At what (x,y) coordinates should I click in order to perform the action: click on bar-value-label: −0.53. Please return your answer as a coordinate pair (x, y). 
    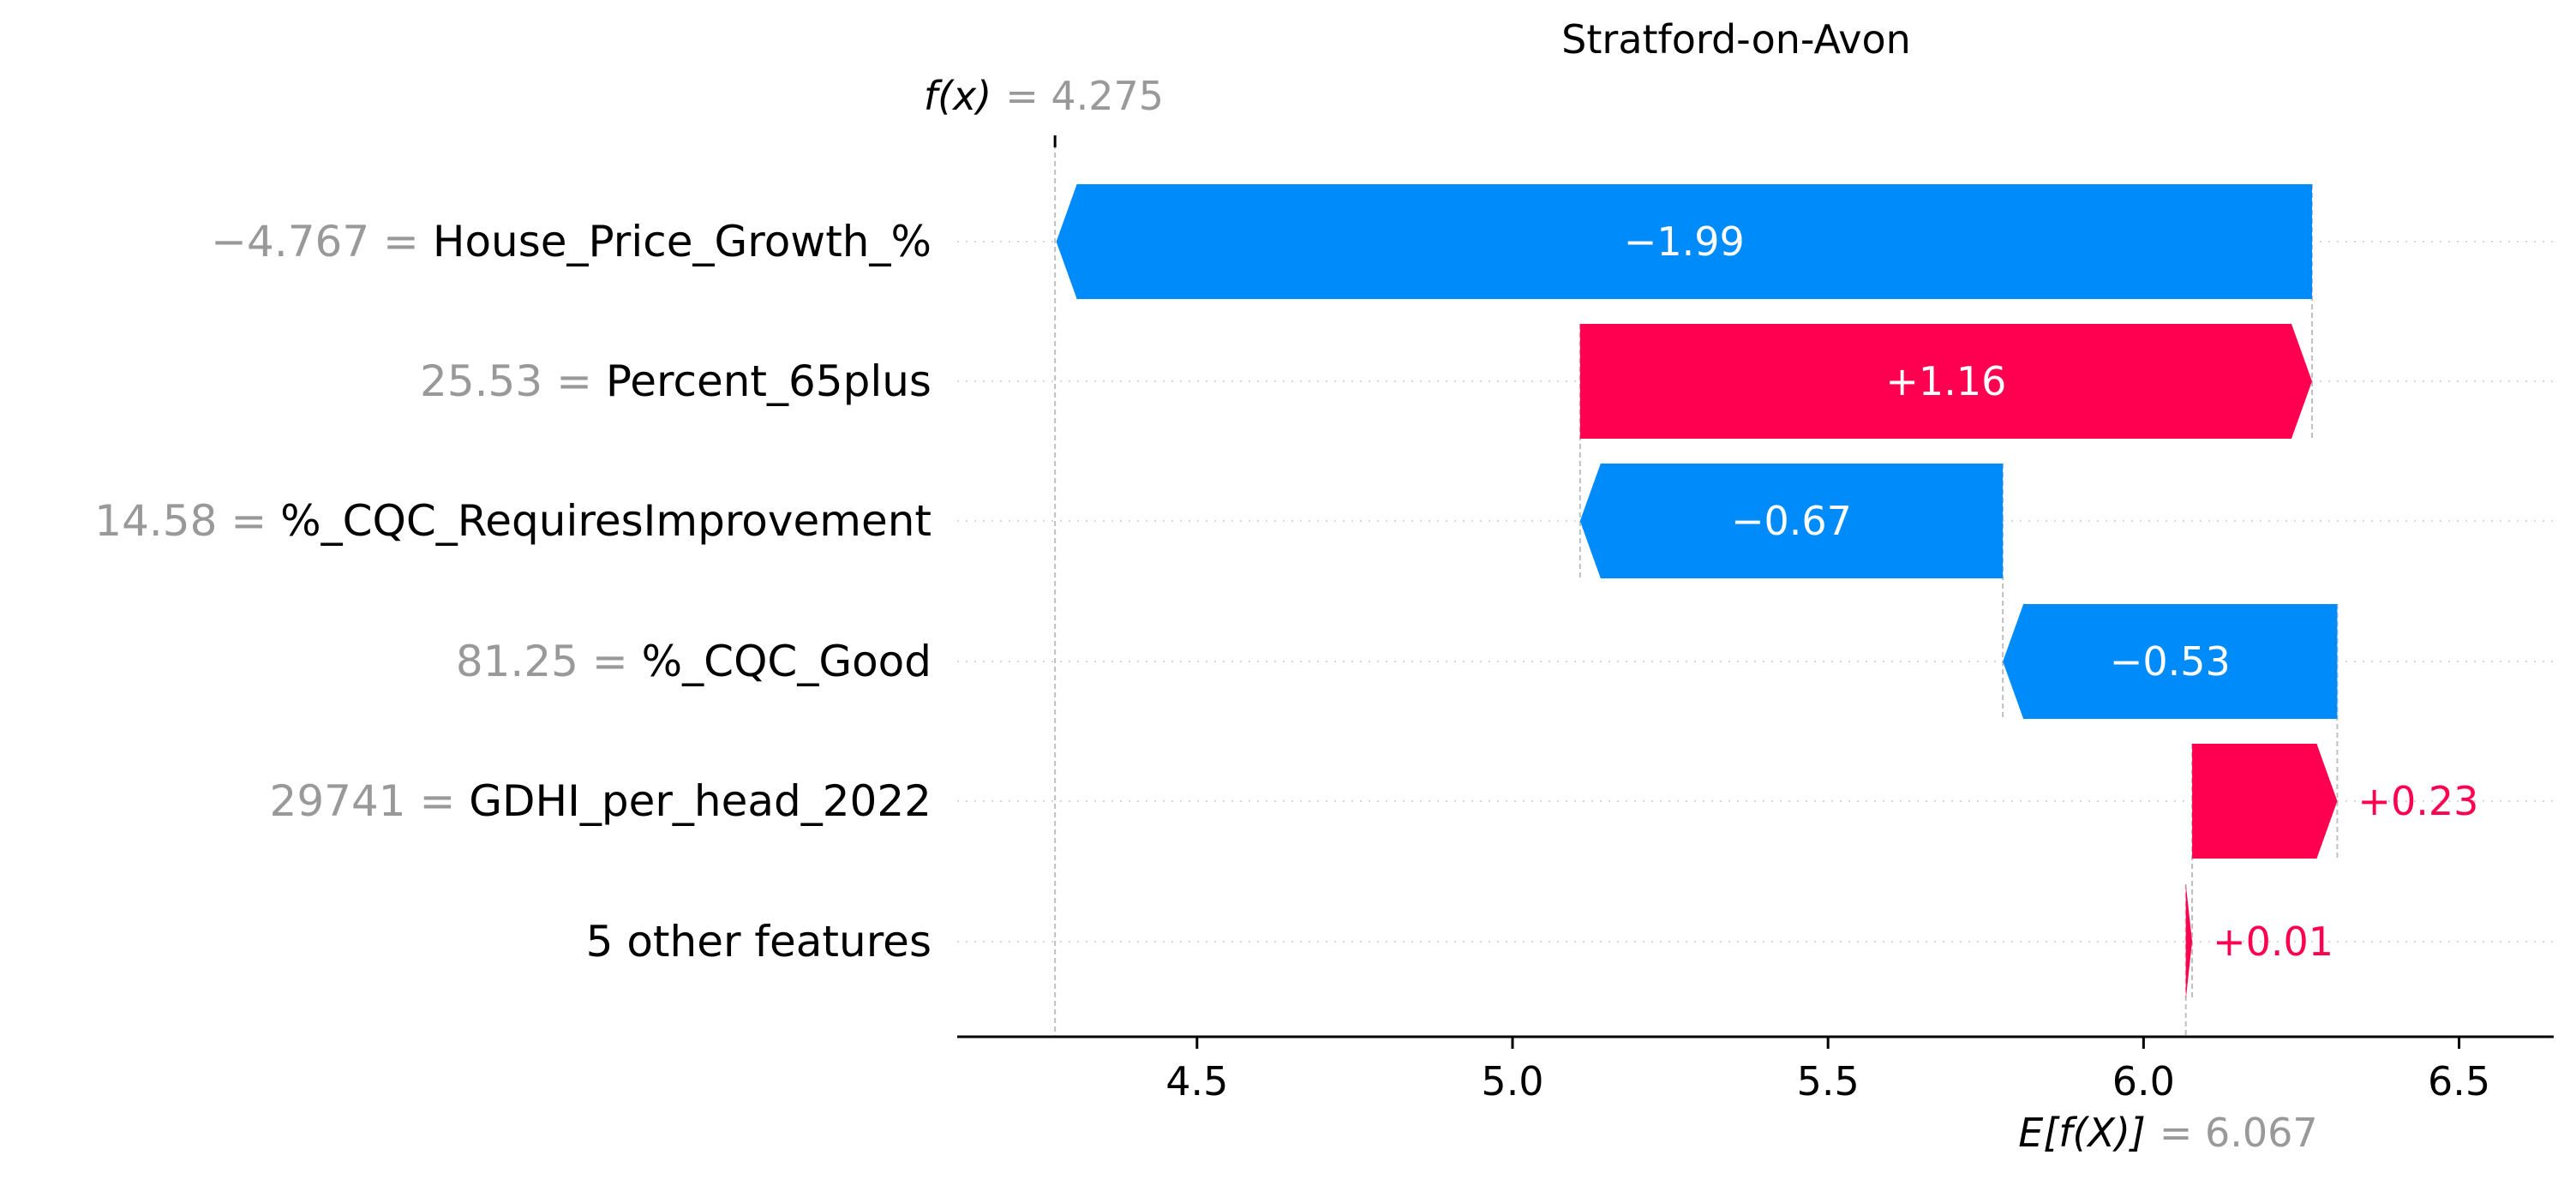
    Looking at the image, I should click on (2170, 661).